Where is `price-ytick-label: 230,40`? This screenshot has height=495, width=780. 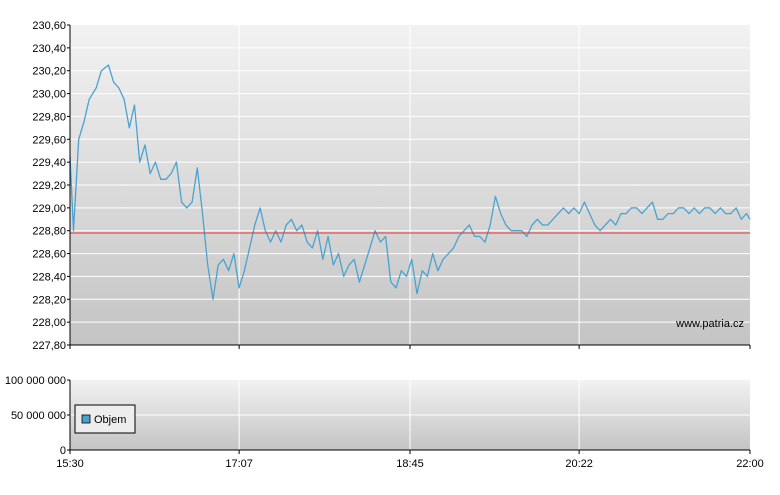 price-ytick-label: 230,40 is located at coordinates (49, 49).